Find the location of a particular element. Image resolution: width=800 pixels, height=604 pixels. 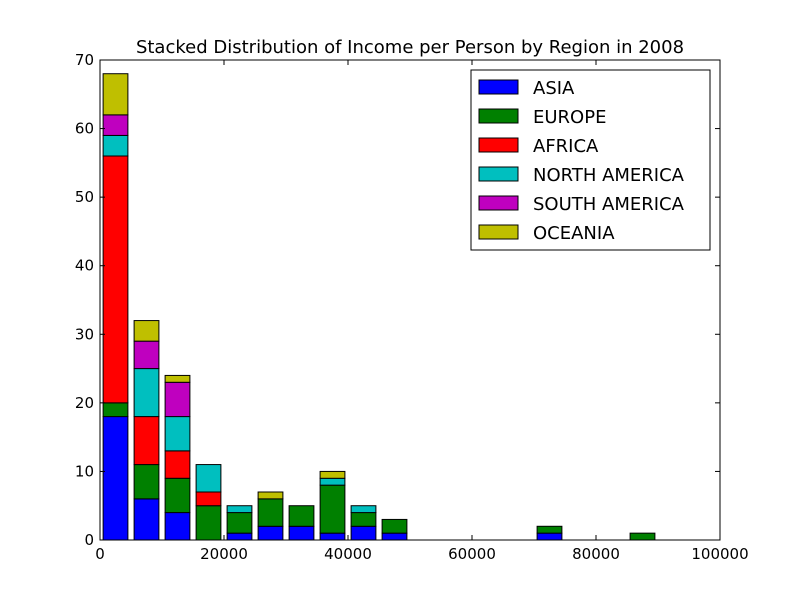

x-tick-label: 60000 is located at coordinates (472, 554).